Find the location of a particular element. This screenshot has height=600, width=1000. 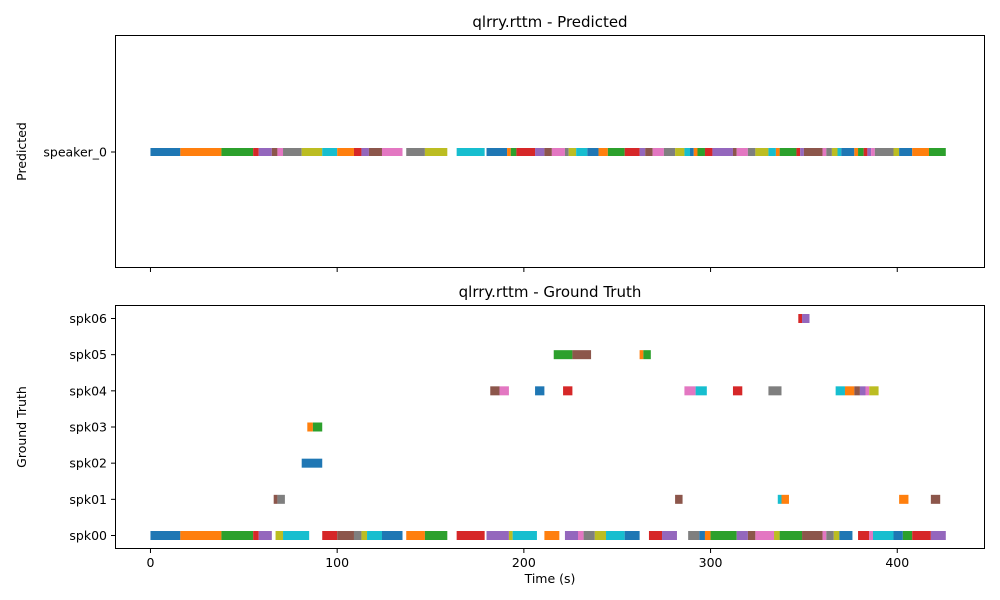

chart-title: qlrry.rttm - Predicted is located at coordinates (549, 22).